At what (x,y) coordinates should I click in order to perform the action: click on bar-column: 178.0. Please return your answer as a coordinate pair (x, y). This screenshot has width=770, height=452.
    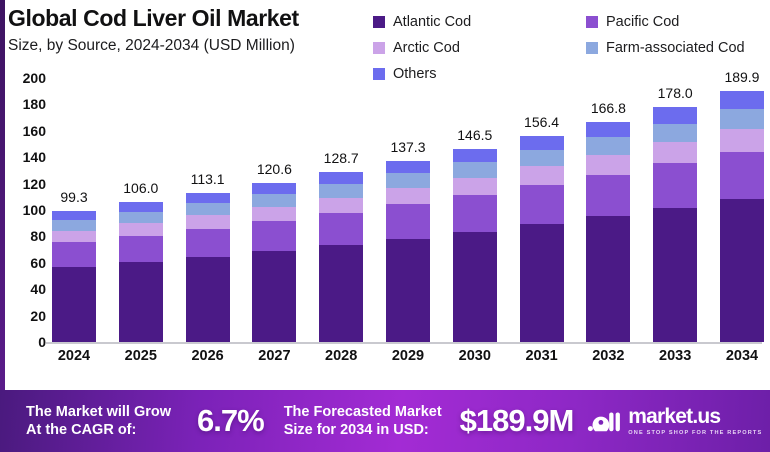
    Looking at the image, I should click on (675, 210).